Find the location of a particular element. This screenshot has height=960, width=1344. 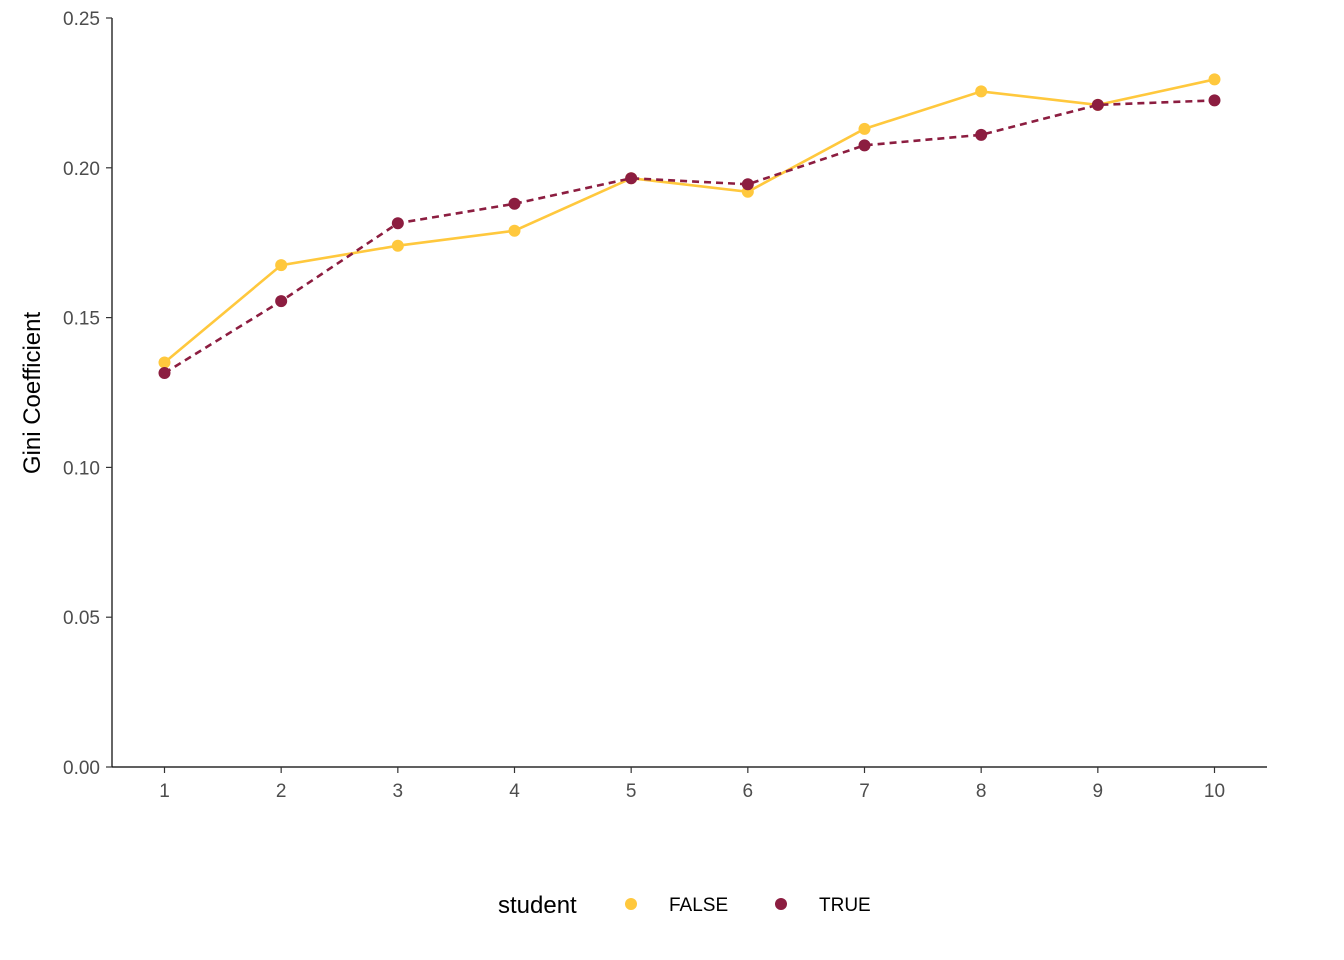

legend-key-false is located at coordinates (631, 904).